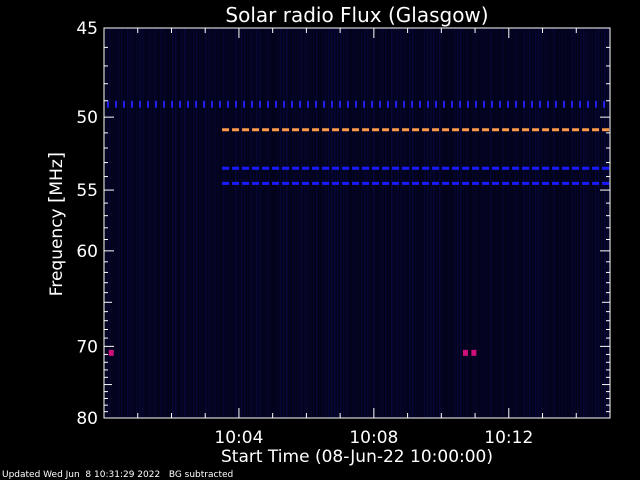 Image resolution: width=640 pixels, height=480 pixels. I want to click on y-tick-label: 80, so click(87, 419).